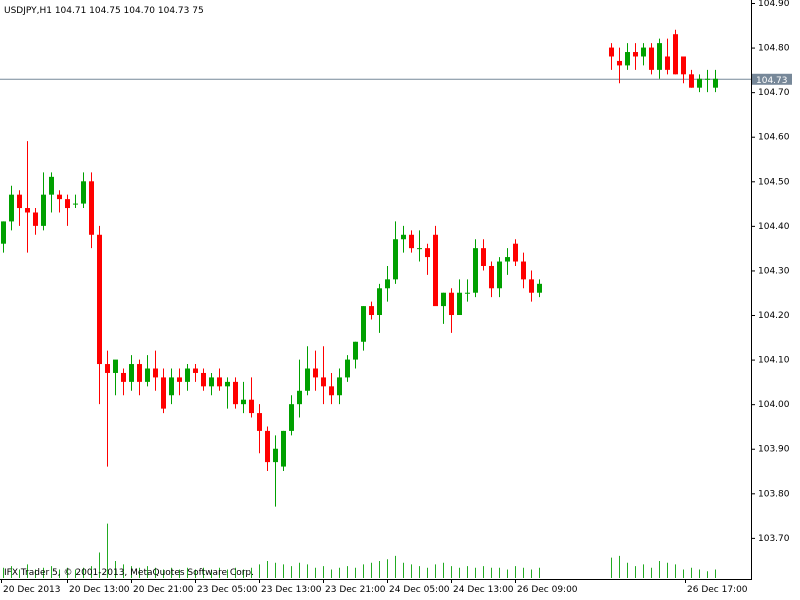 This screenshot has width=800, height=600. What do you see at coordinates (774, 450) in the screenshot?
I see `price-tick-label: 103.90` at bounding box center [774, 450].